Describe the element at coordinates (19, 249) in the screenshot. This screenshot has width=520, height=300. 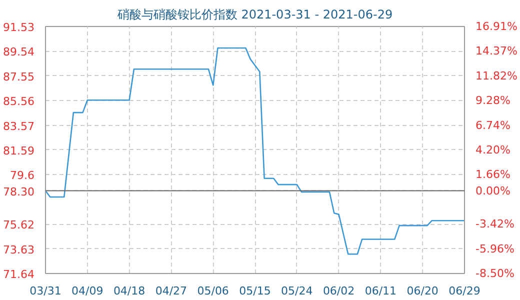
I see `y-tick-label: 73.63` at that location.